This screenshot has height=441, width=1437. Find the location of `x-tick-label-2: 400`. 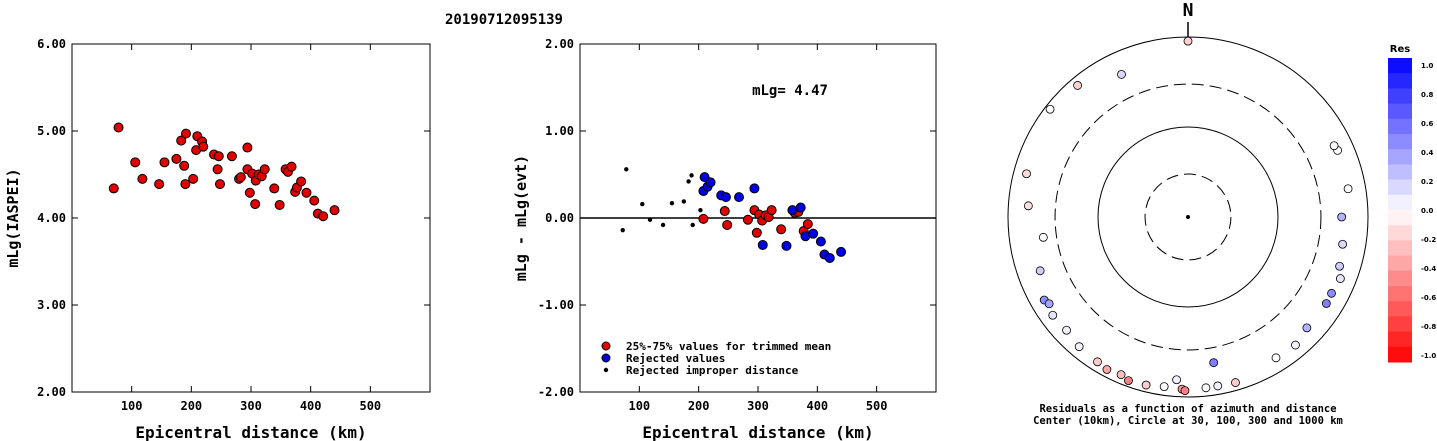

x-tick-label-2: 400 is located at coordinates (817, 406).